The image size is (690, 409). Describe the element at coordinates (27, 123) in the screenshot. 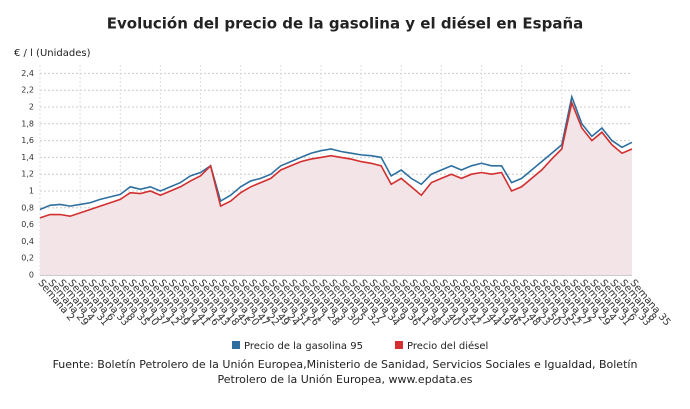

I see `y-tick-label: 1,8` at that location.